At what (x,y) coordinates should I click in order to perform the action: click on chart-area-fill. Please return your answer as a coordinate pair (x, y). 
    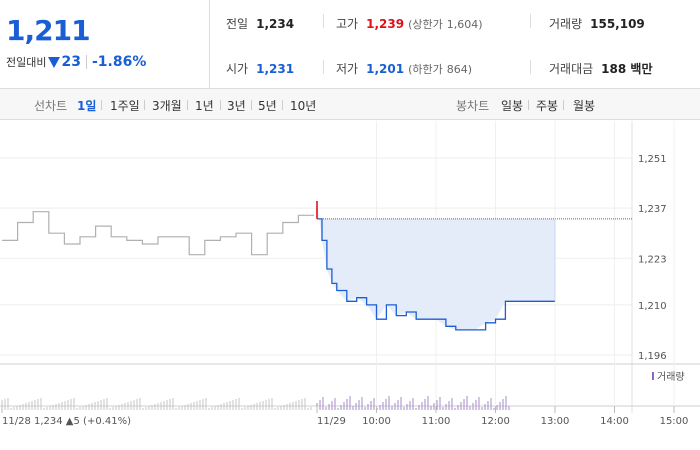
    Looking at the image, I should click on (436, 265).